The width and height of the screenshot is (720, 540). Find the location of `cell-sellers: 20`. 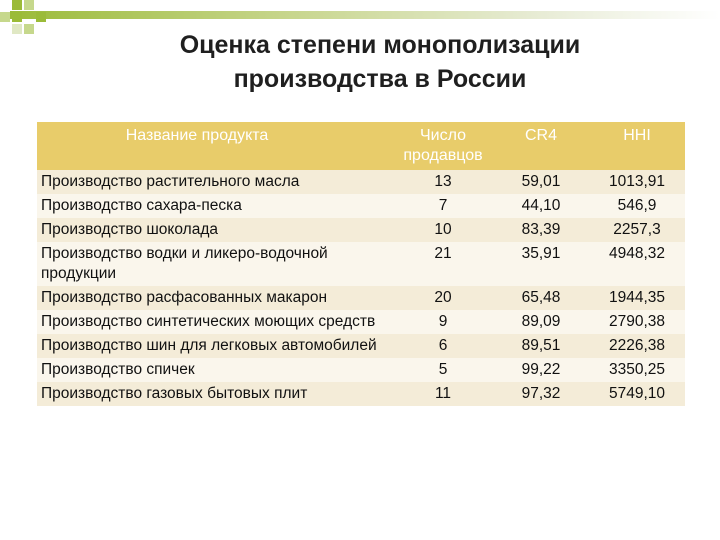

cell-sellers: 20 is located at coordinates (443, 298).